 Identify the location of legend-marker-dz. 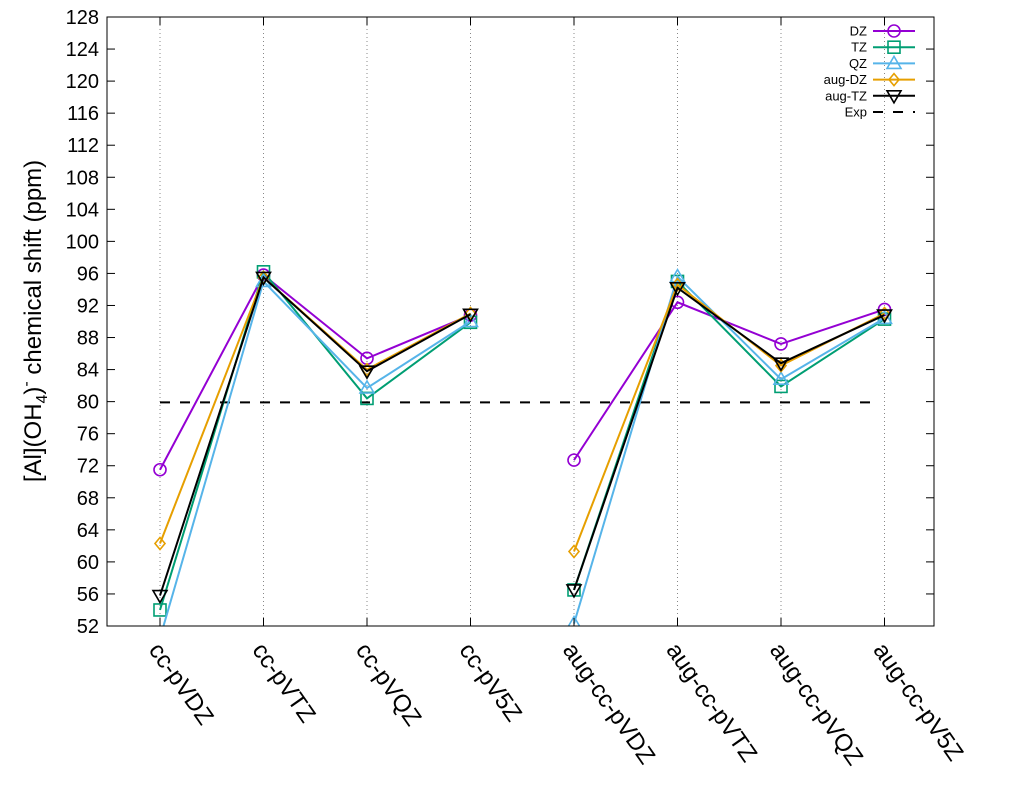
(894, 31).